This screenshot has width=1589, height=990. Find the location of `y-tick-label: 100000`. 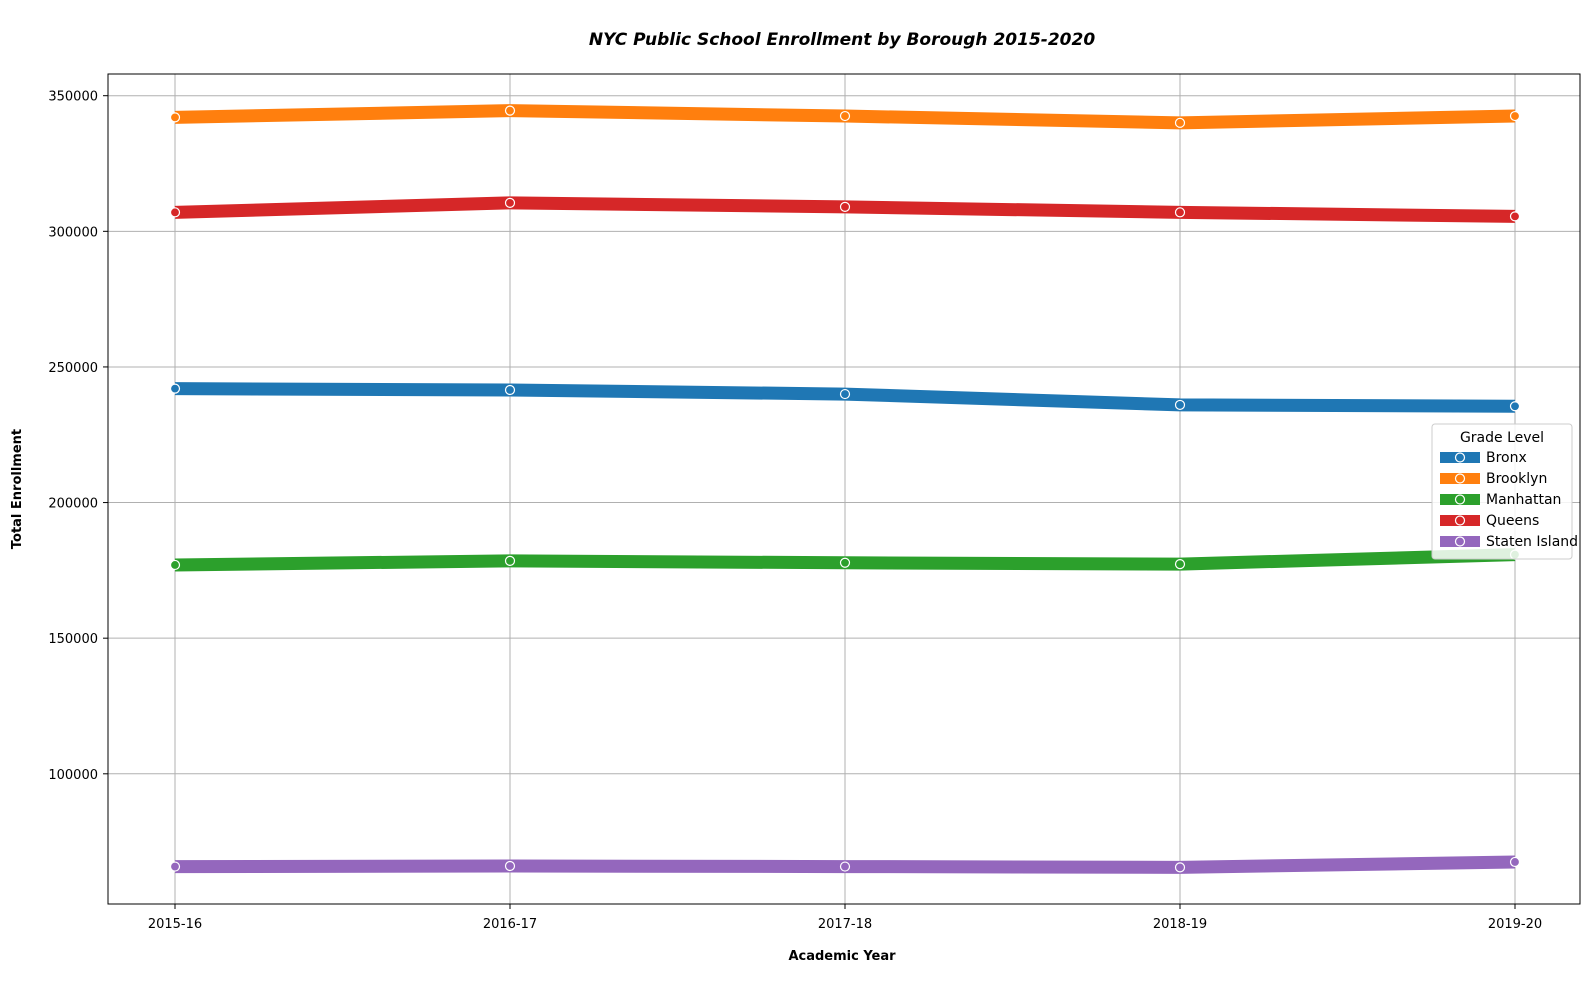

y-tick-label: 100000 is located at coordinates (73, 775).